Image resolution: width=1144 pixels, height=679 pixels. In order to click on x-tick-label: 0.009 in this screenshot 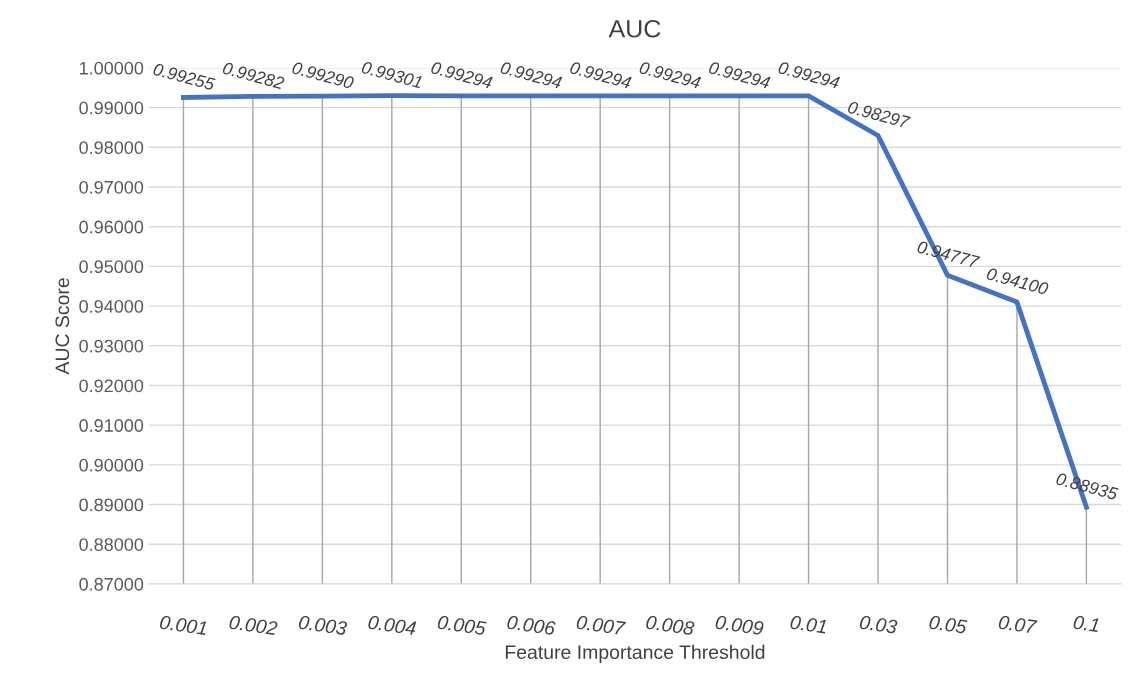, I will do `click(739, 625)`.